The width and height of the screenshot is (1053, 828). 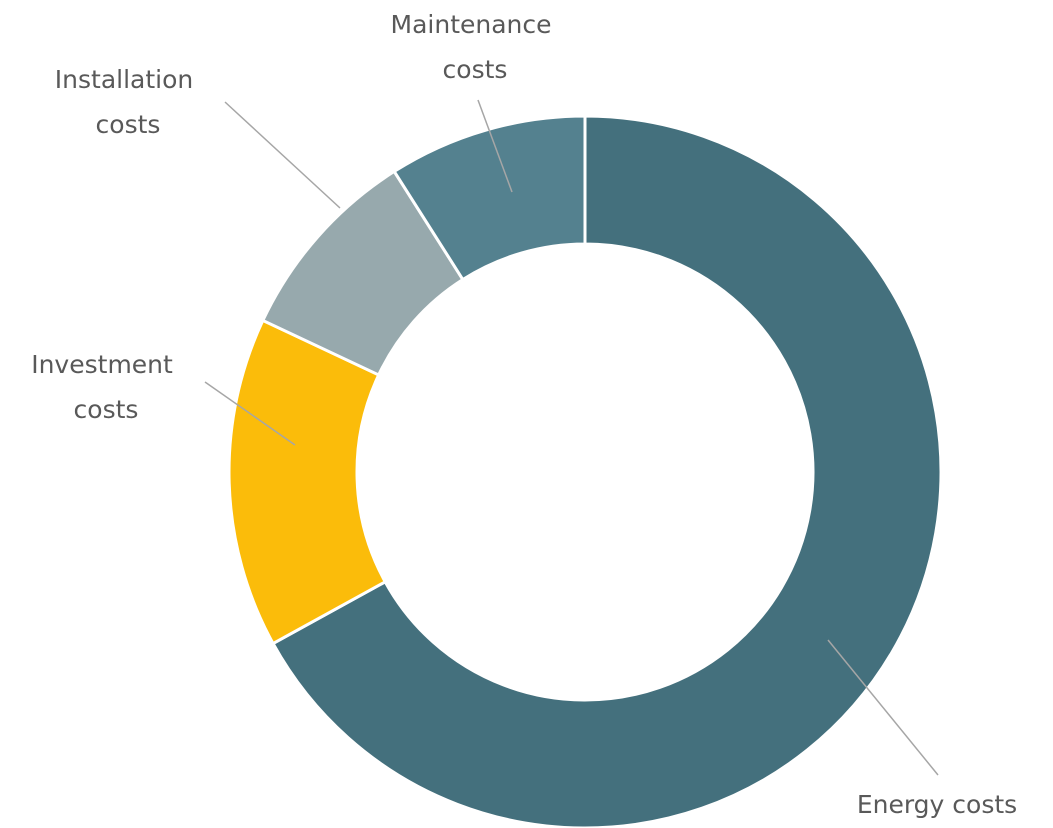 I want to click on label-energy-costs: Energy costs, so click(x=937, y=804).